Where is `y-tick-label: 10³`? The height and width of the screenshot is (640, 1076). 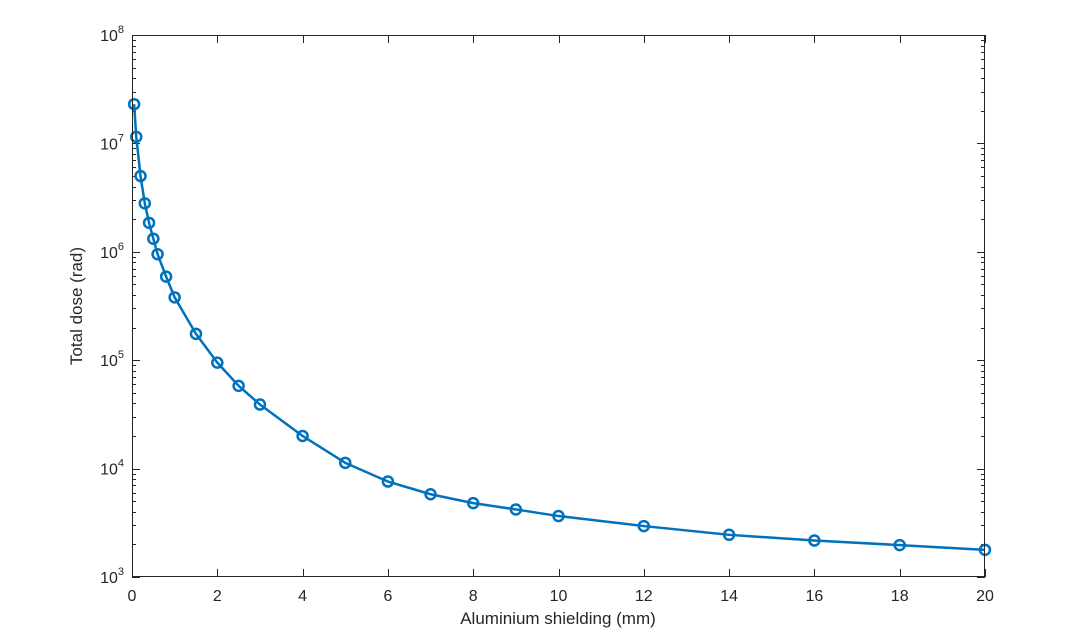 y-tick-label: 10³ is located at coordinates (112, 576).